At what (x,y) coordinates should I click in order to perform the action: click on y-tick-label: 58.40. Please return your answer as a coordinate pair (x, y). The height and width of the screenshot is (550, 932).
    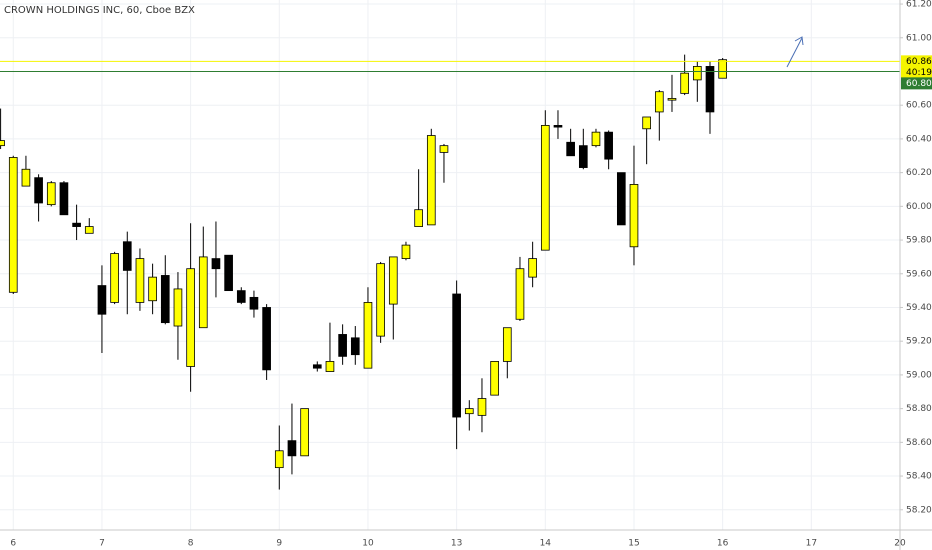
    Looking at the image, I should click on (919, 477).